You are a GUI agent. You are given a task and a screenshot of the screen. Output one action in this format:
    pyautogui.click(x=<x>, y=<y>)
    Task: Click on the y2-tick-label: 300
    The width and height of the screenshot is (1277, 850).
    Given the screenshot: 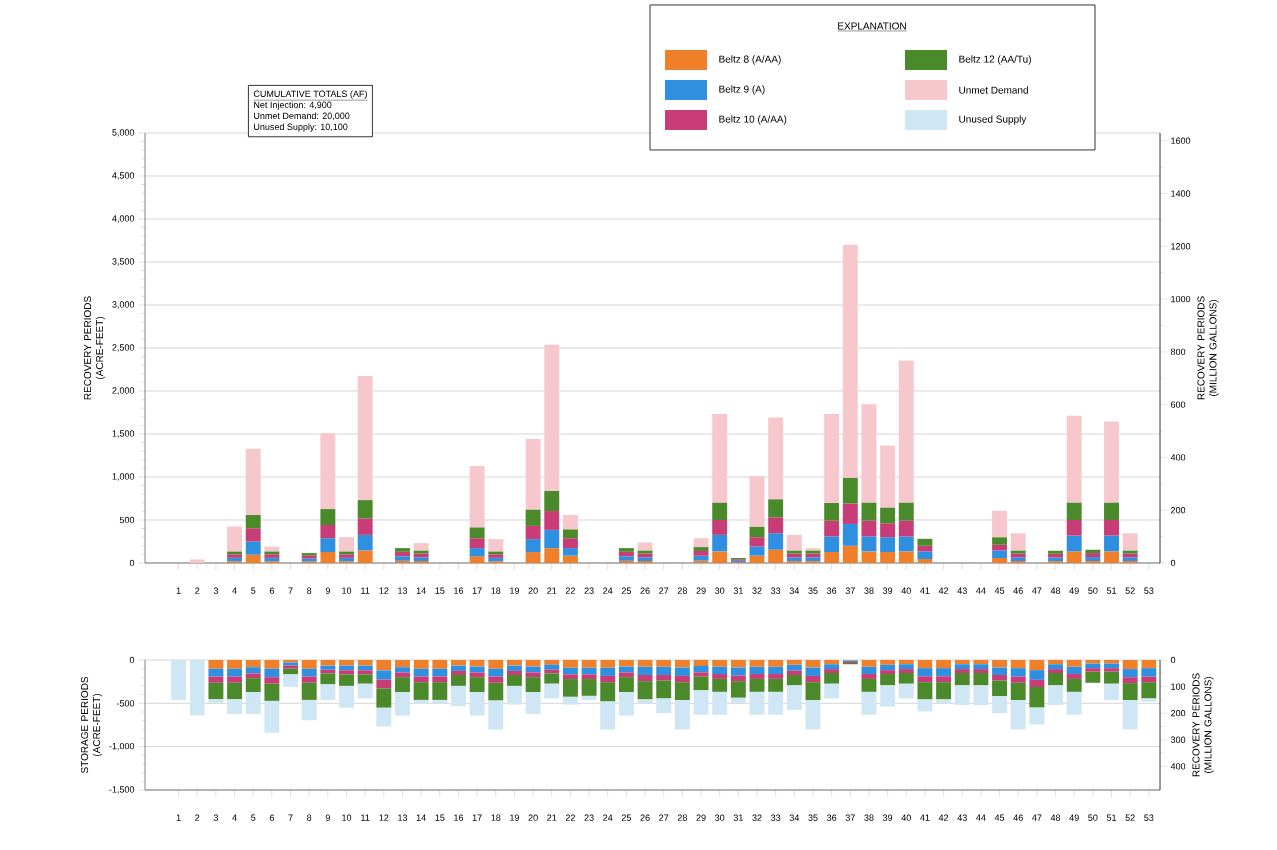 What is the action you would take?
    pyautogui.click(x=1178, y=739)
    